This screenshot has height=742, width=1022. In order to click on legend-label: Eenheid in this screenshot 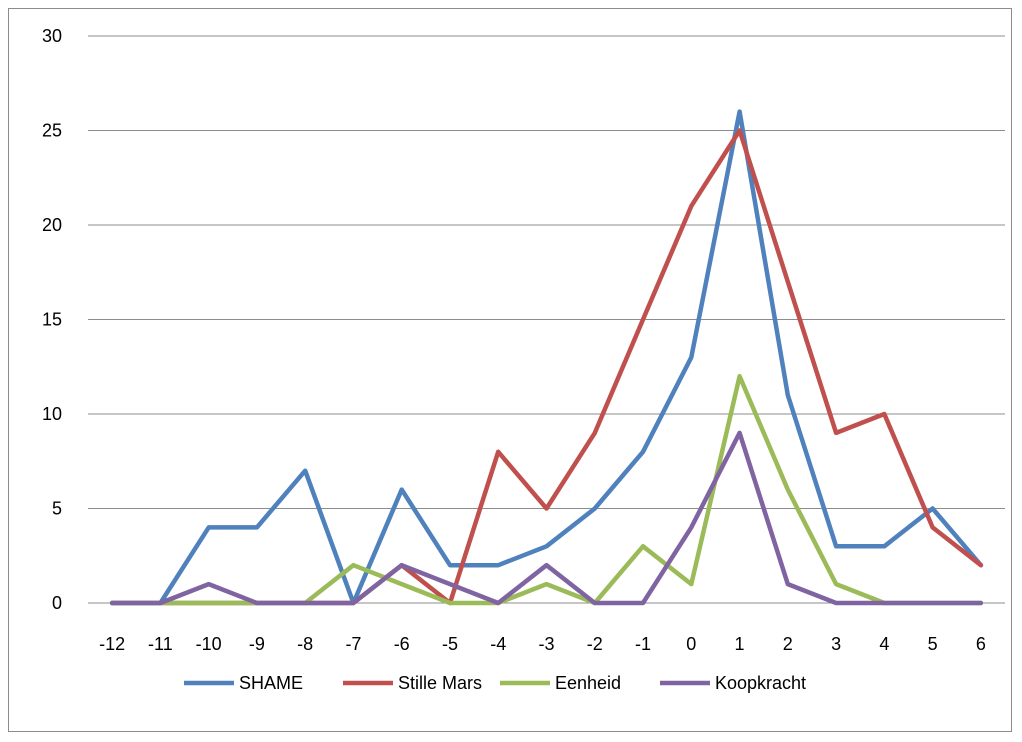, I will do `click(588, 683)`.